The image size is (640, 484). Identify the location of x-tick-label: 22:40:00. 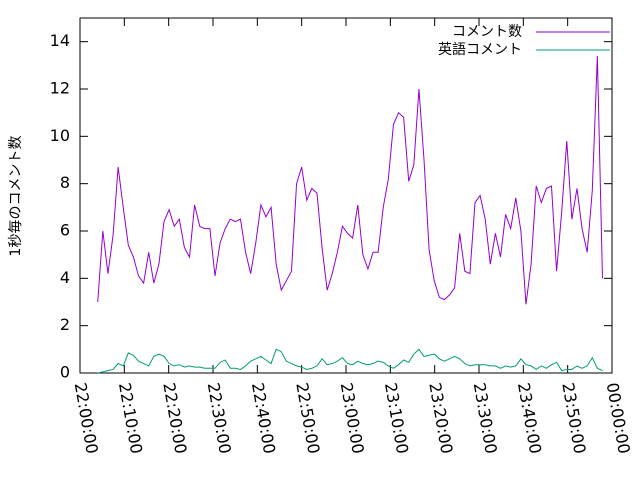
(263, 418).